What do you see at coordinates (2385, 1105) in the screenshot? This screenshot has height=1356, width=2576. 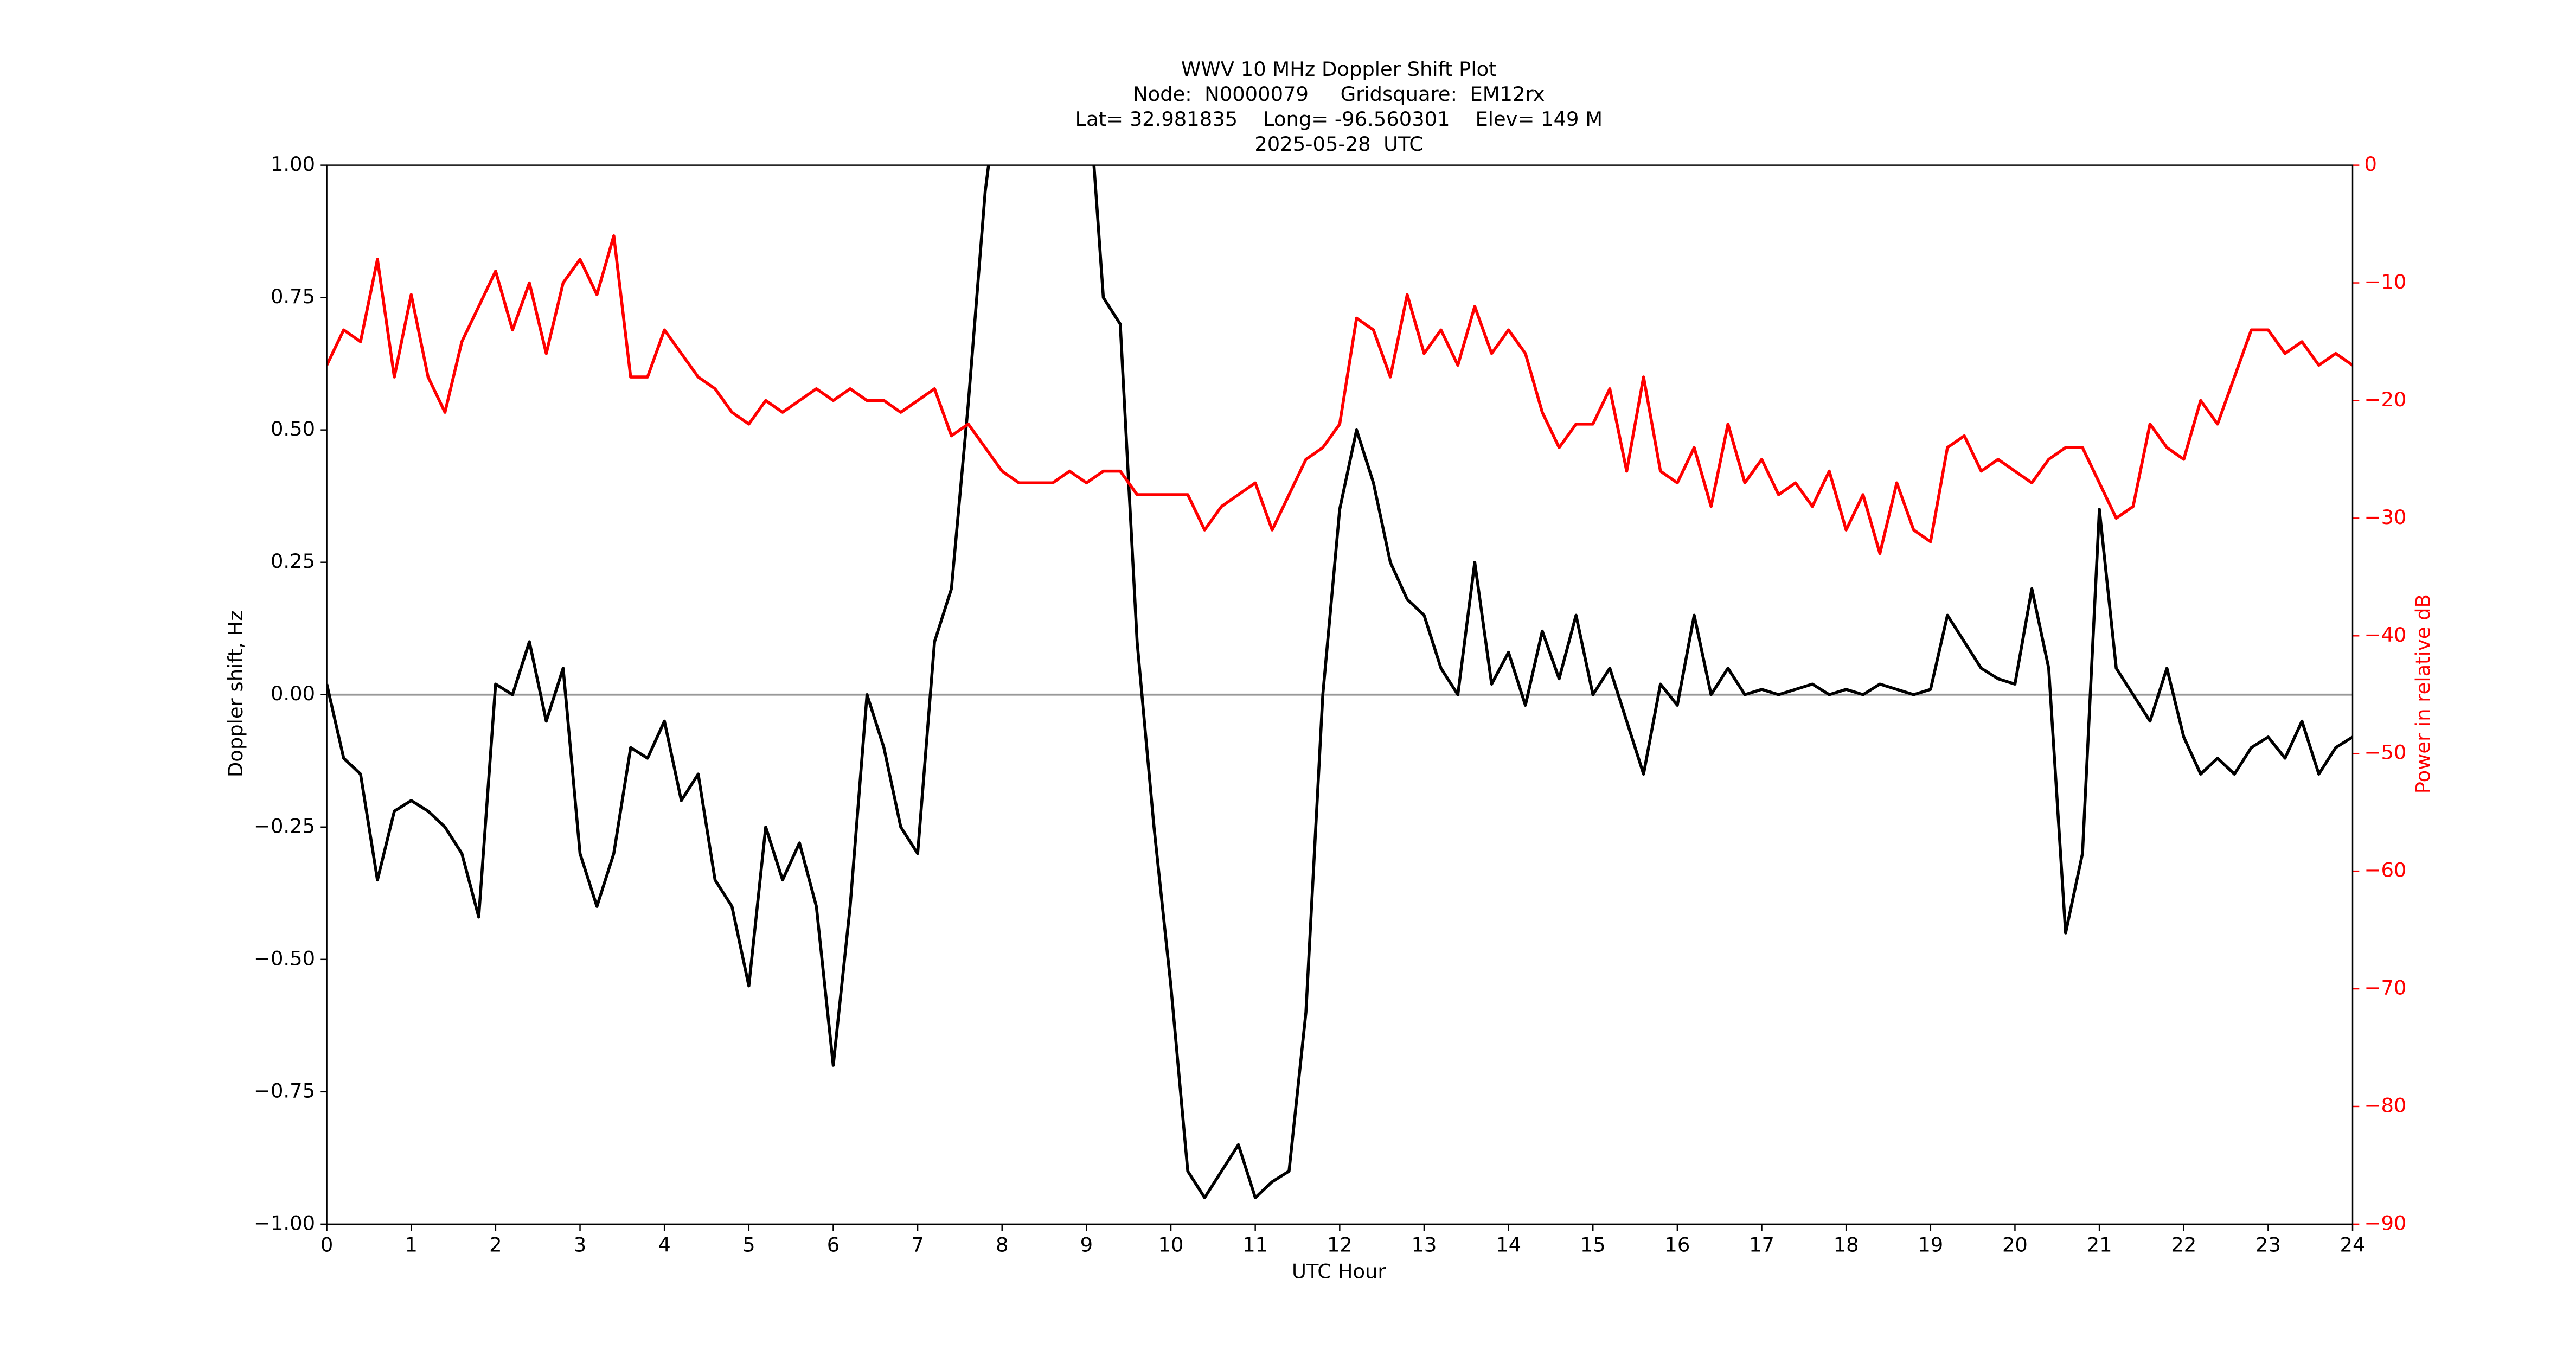 I see `y2-tick-label: −80` at bounding box center [2385, 1105].